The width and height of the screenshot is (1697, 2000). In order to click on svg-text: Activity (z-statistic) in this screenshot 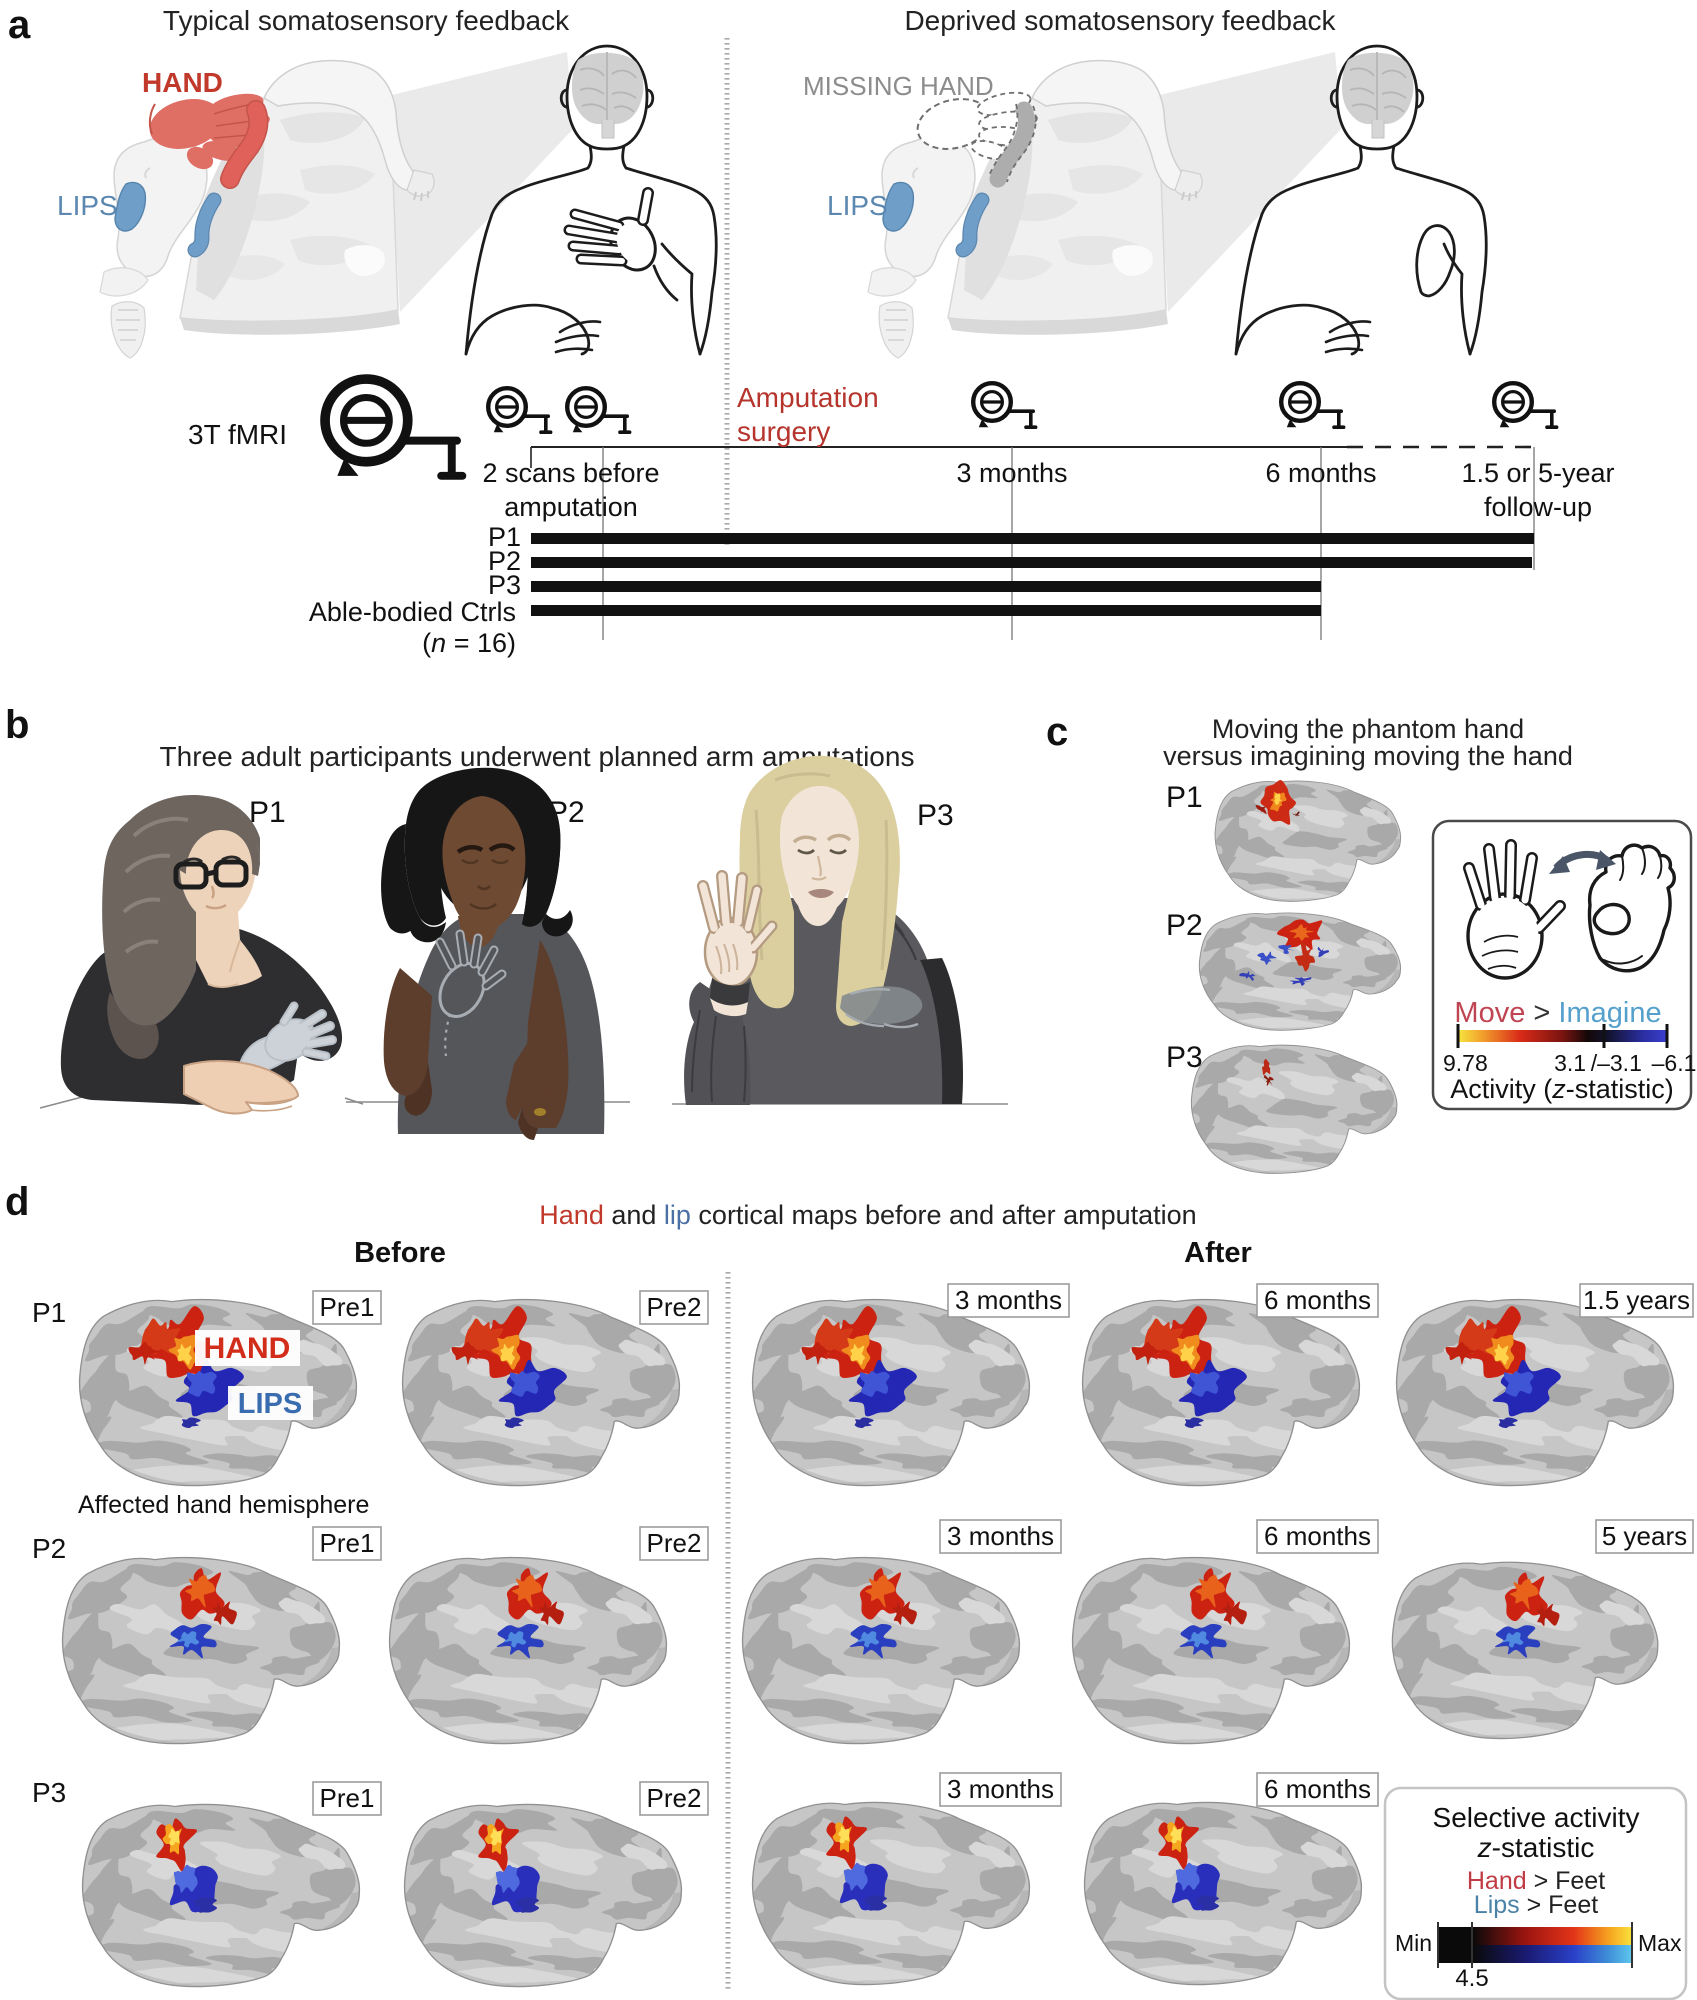, I will do `click(1562, 1089)`.